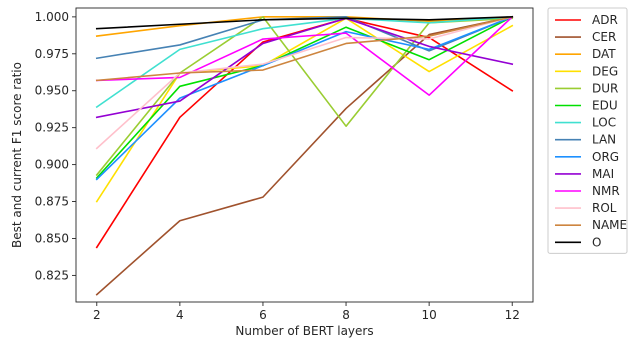 The image size is (633, 343). Describe the element at coordinates (604, 140) in the screenshot. I see `legend-label-lan: LAN` at that location.